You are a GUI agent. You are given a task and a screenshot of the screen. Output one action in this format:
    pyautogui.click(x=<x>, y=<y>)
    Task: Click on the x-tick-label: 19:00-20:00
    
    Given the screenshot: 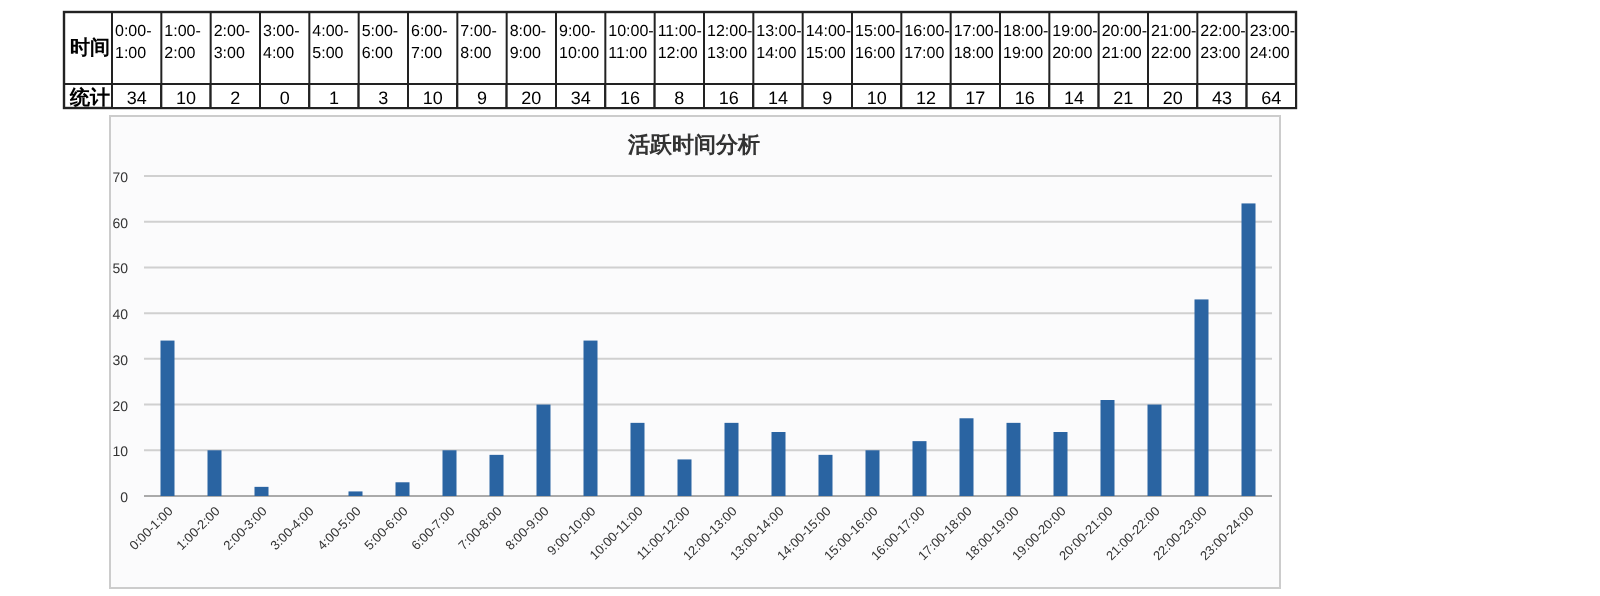 What is the action you would take?
    pyautogui.click(x=1075, y=42)
    